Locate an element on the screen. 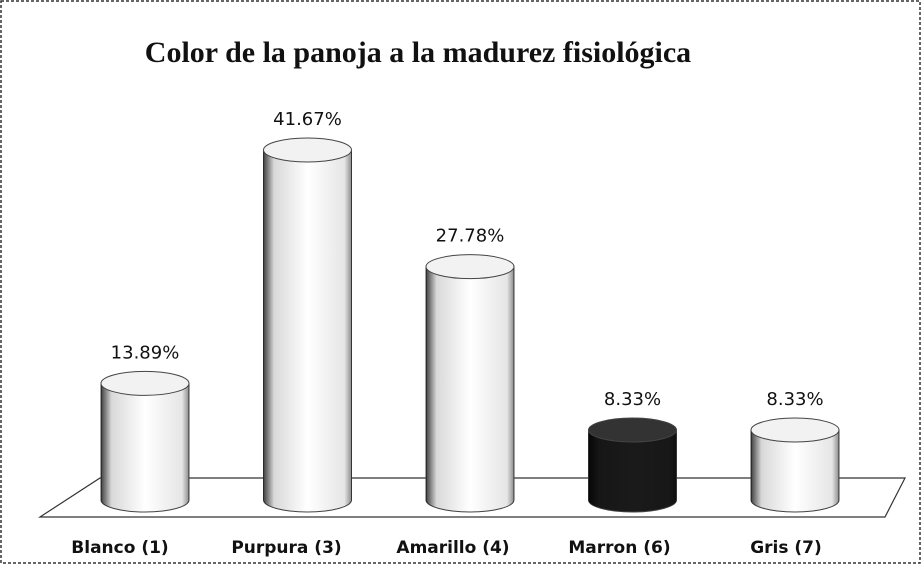 The image size is (921, 564). x-tick-label: Gris (7) is located at coordinates (786, 548).